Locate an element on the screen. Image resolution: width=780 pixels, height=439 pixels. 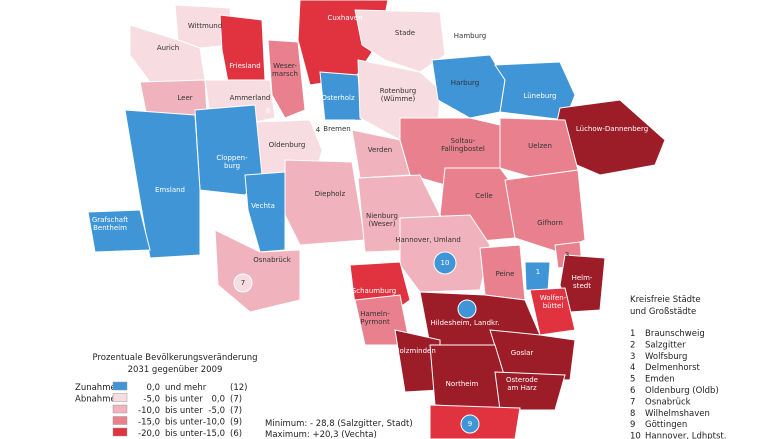
region-label: Nienburg is located at coordinates (382, 216).